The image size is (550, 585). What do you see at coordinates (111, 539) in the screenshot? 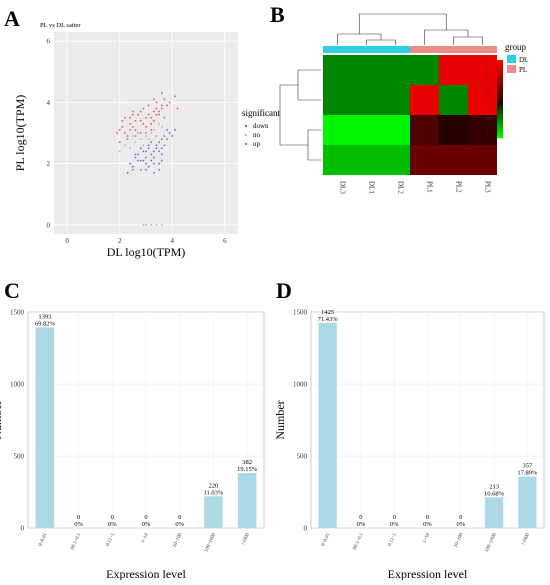
I see `bar-c-category-label: 0.11~1` at bounding box center [111, 539].